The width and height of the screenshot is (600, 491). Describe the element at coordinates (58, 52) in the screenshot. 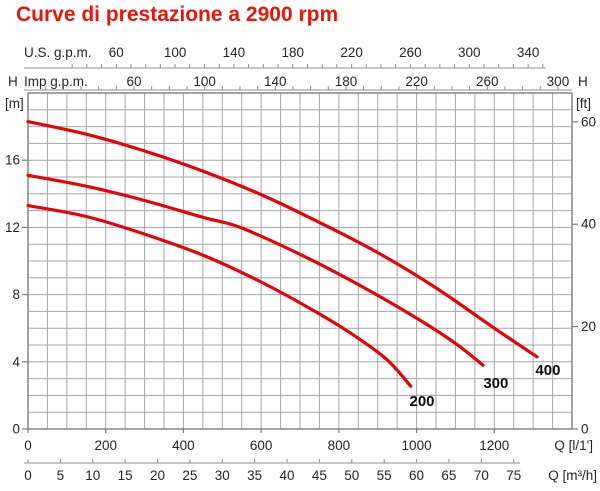

I see `us-gpm-axis-title: U.S. g.p.m.` at that location.